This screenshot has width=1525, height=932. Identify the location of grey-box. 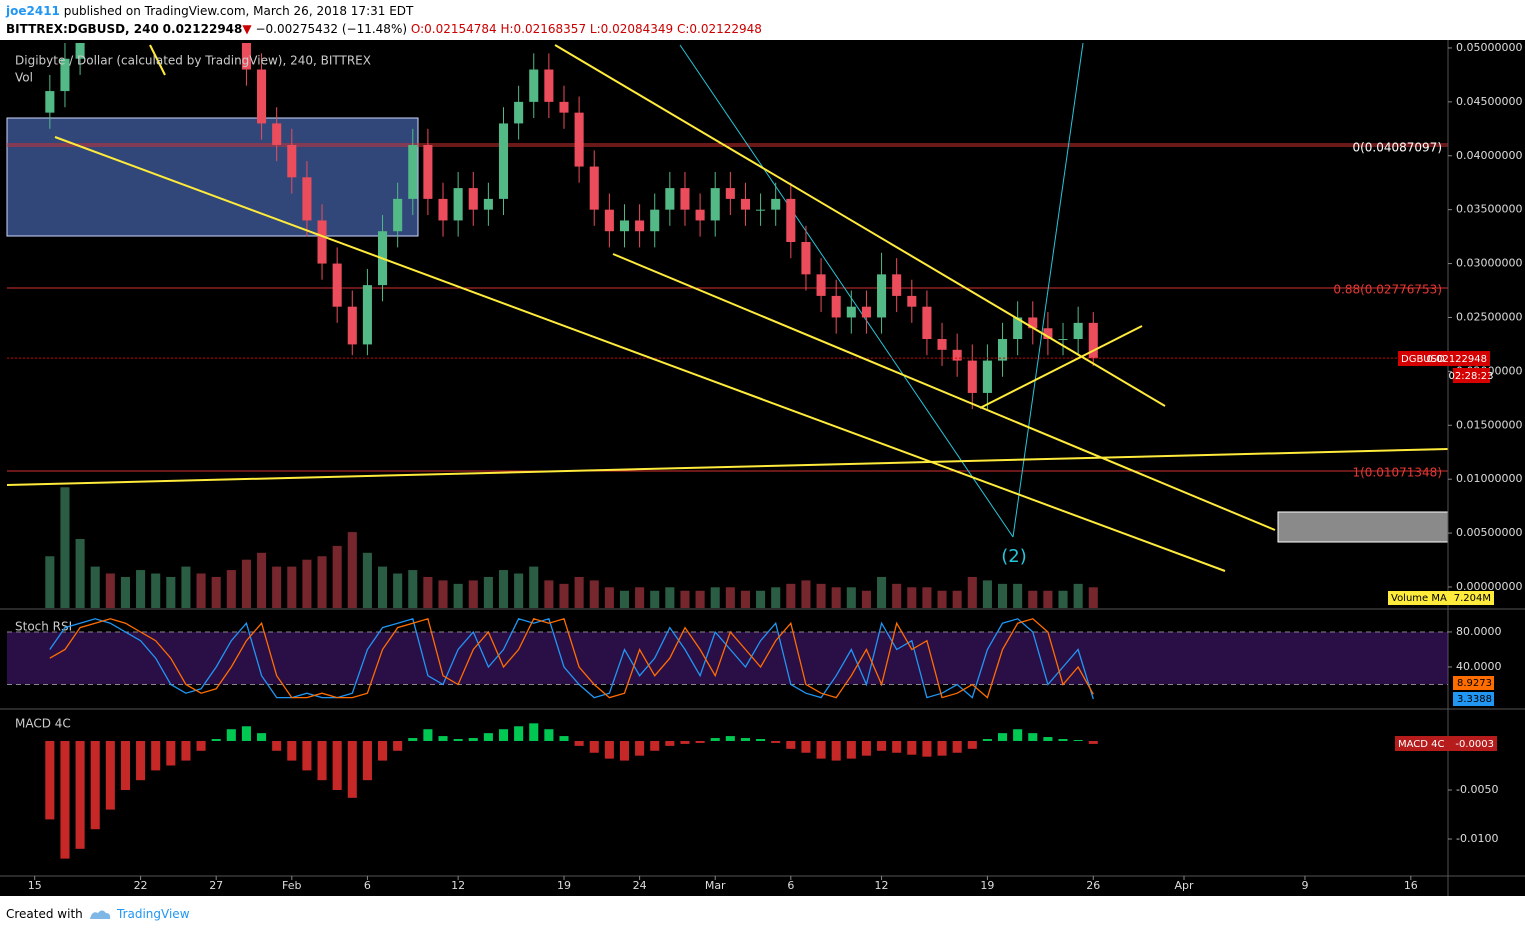
(1363, 527).